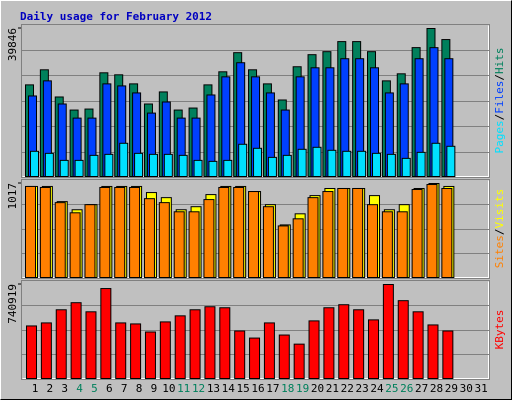  I want to click on x-tick-label: 10, so click(168, 388).